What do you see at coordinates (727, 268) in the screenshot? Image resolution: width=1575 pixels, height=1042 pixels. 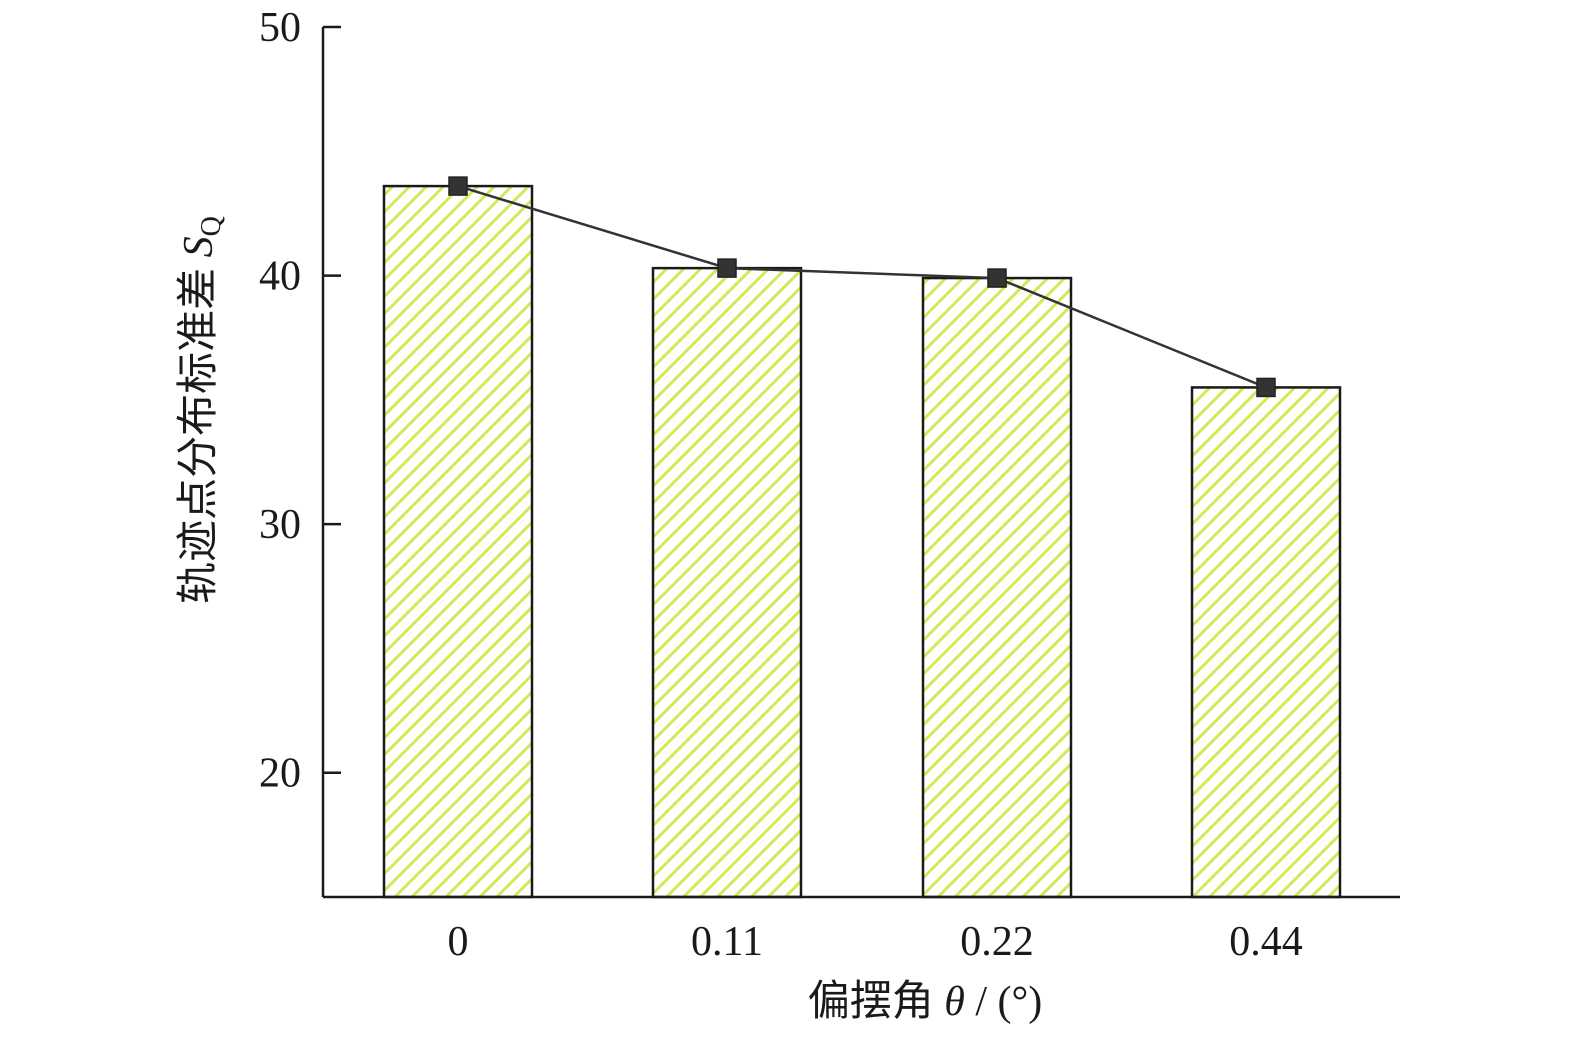 I see `line-marker-0.11` at bounding box center [727, 268].